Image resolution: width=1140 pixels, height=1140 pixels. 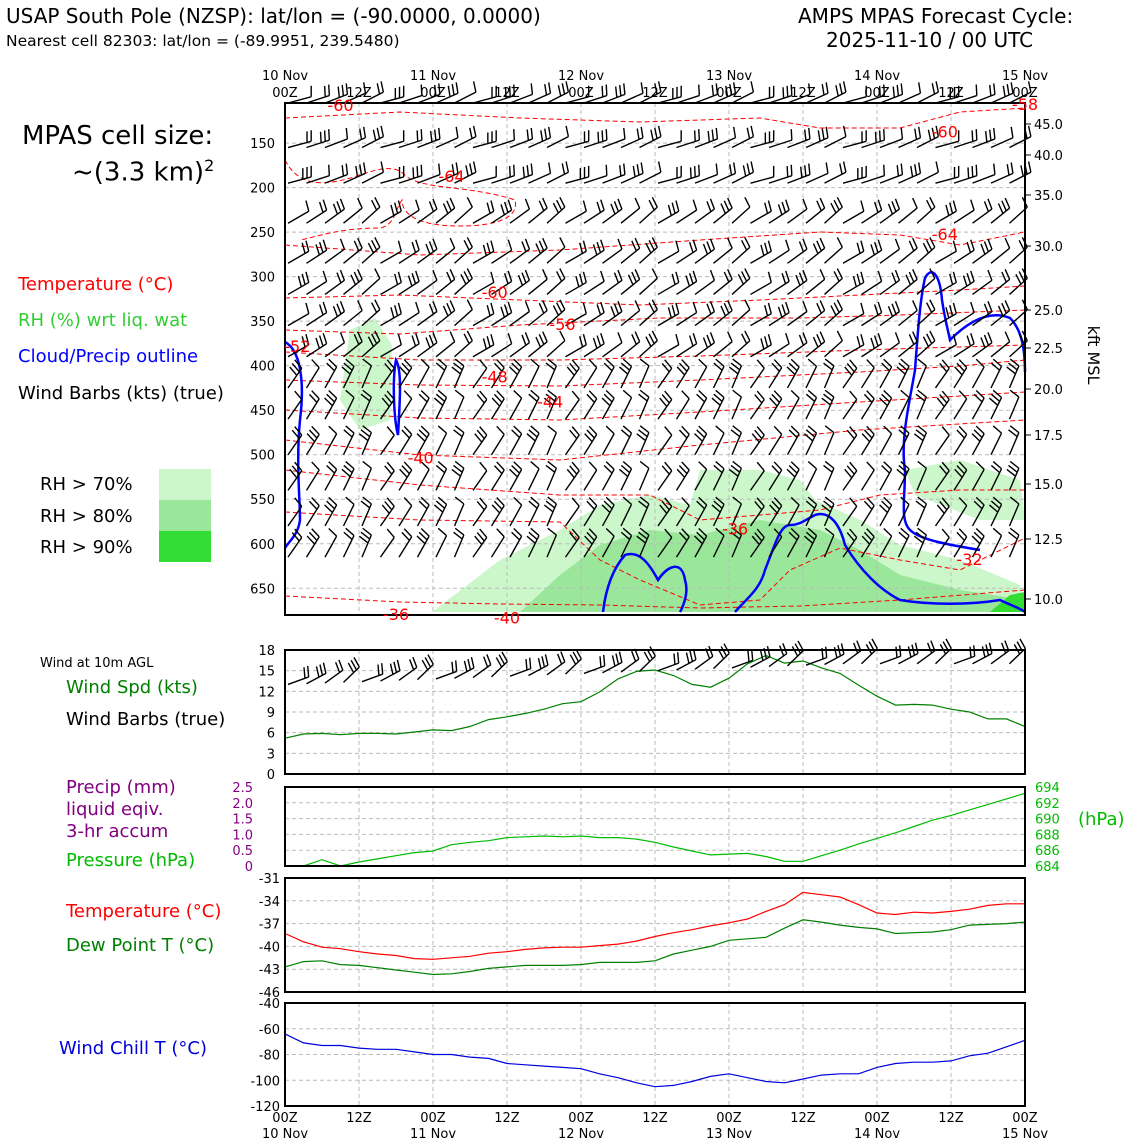 I want to click on precip-tick-label: 2.5, so click(x=242, y=788).